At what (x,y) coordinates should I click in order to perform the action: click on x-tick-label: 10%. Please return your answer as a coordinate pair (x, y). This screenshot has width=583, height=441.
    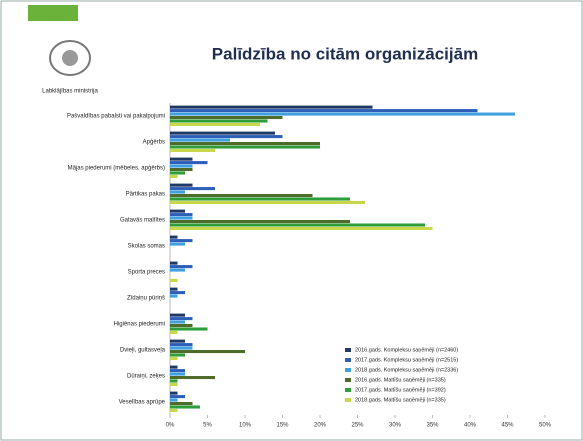
    Looking at the image, I should click on (245, 426).